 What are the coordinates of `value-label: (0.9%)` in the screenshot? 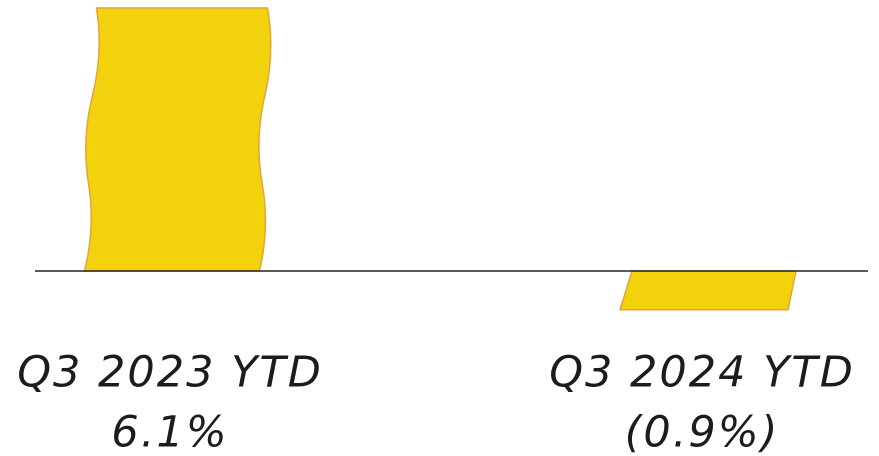 It's located at (702, 432).